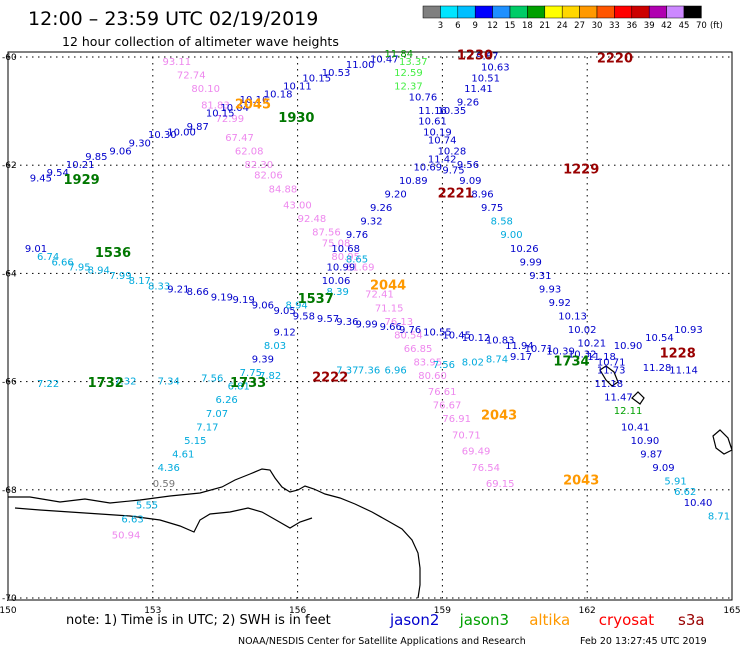  What do you see at coordinates (442, 141) in the screenshot?
I see `wave-height-value: 10.74` at bounding box center [442, 141].